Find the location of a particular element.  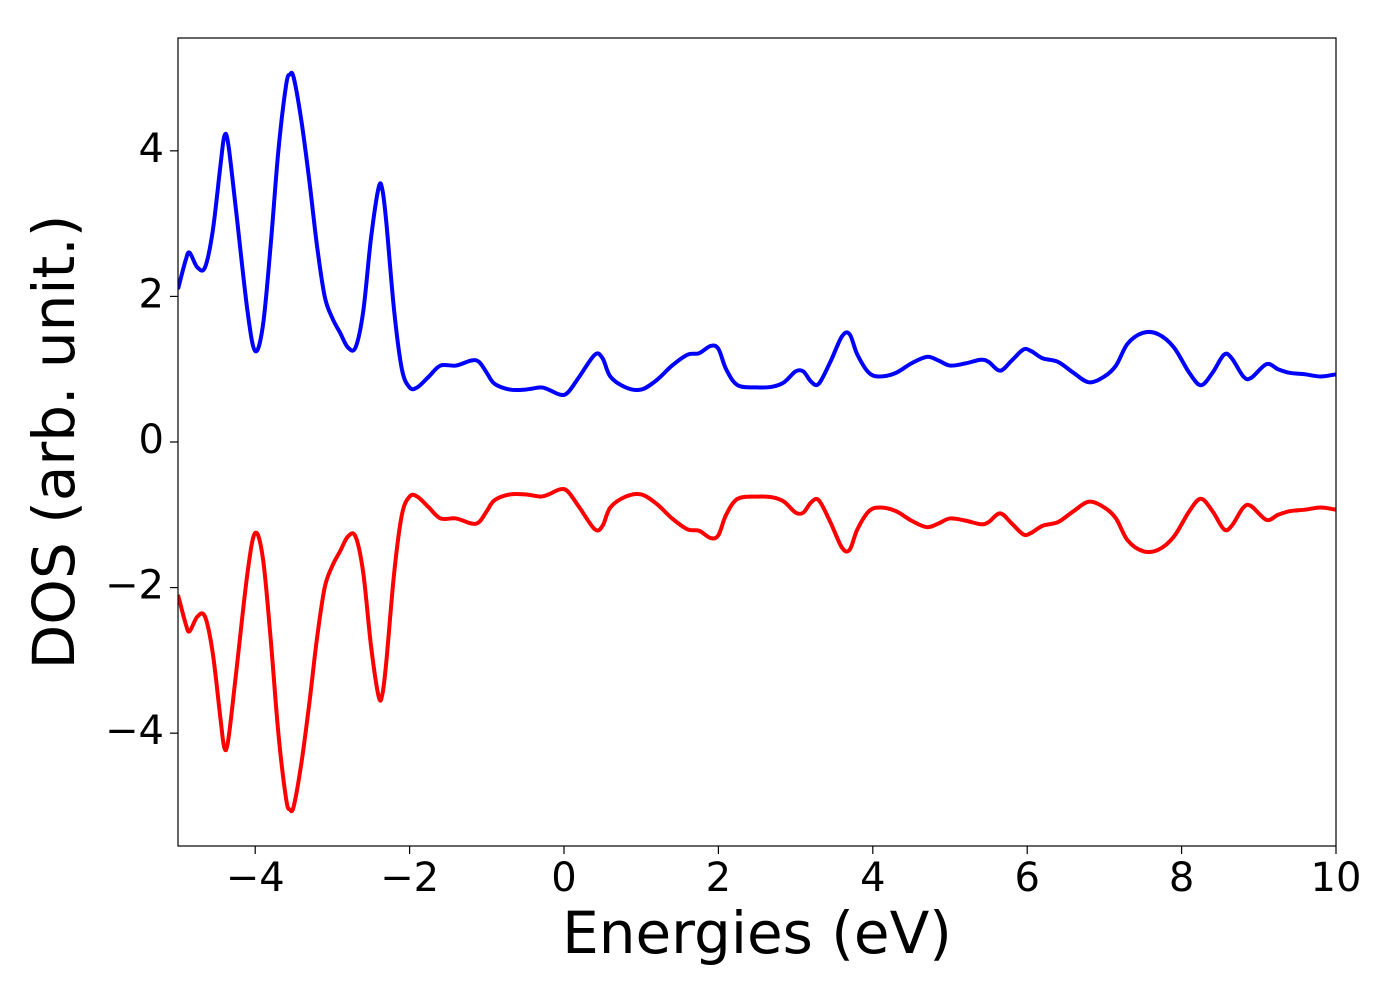

x-tick-label: 6 is located at coordinates (1026, 878).